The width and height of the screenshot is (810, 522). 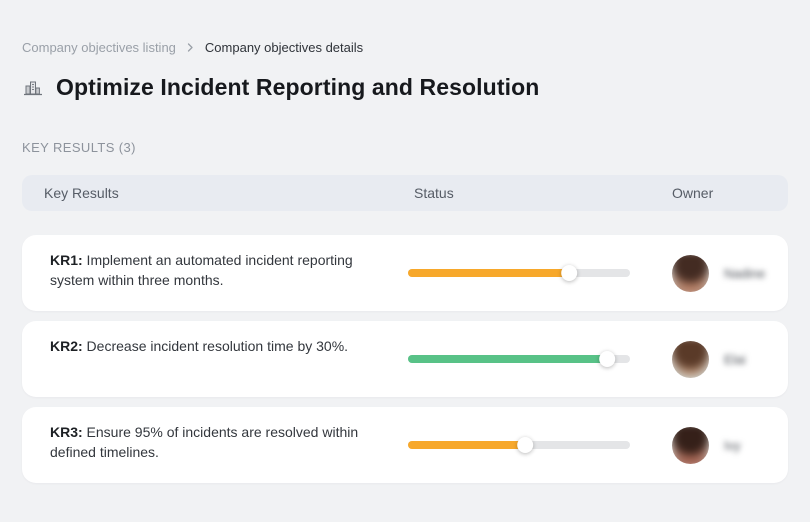 I want to click on owner-cell: Elai, so click(x=730, y=359).